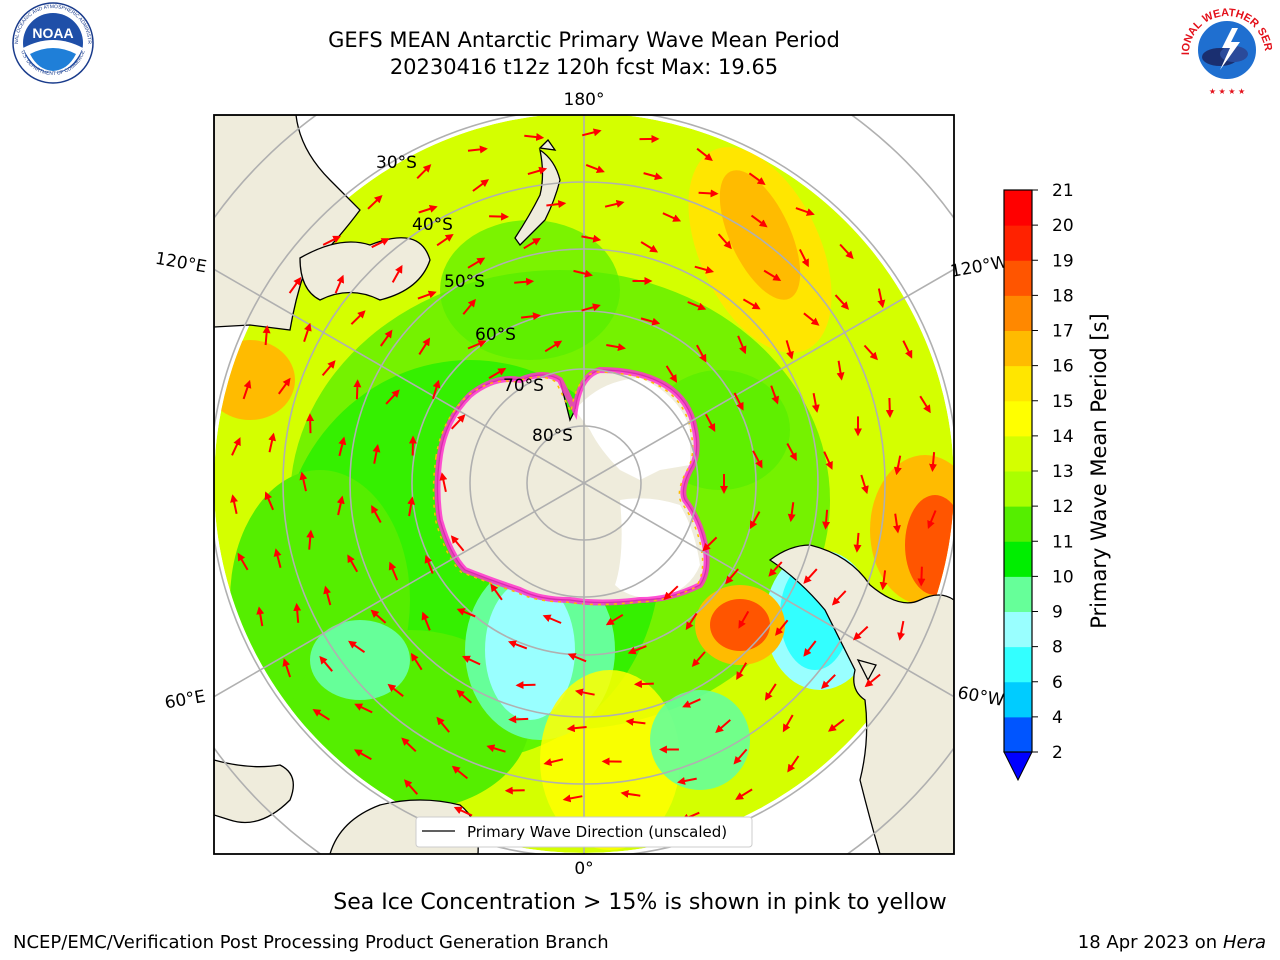 This screenshot has width=1280, height=960. What do you see at coordinates (1063, 437) in the screenshot?
I see `colorbar-tick-label: 14` at bounding box center [1063, 437].